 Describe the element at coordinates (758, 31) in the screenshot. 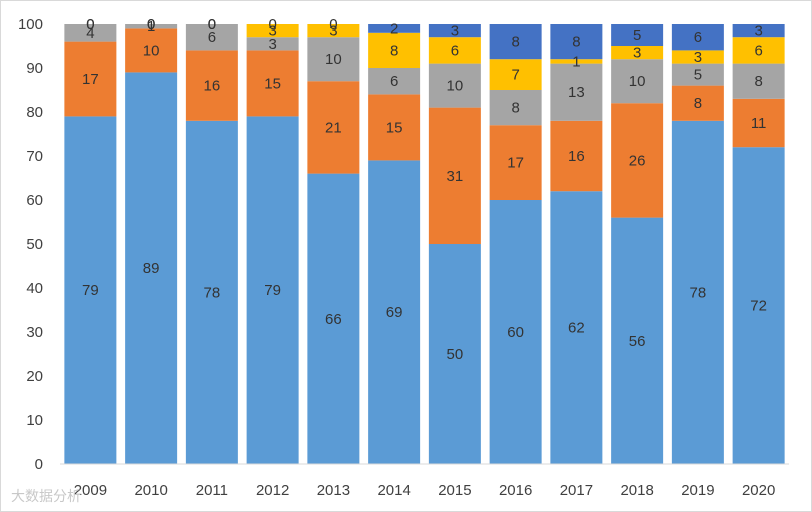

I see `bar-segment-series-5-2020` at that location.